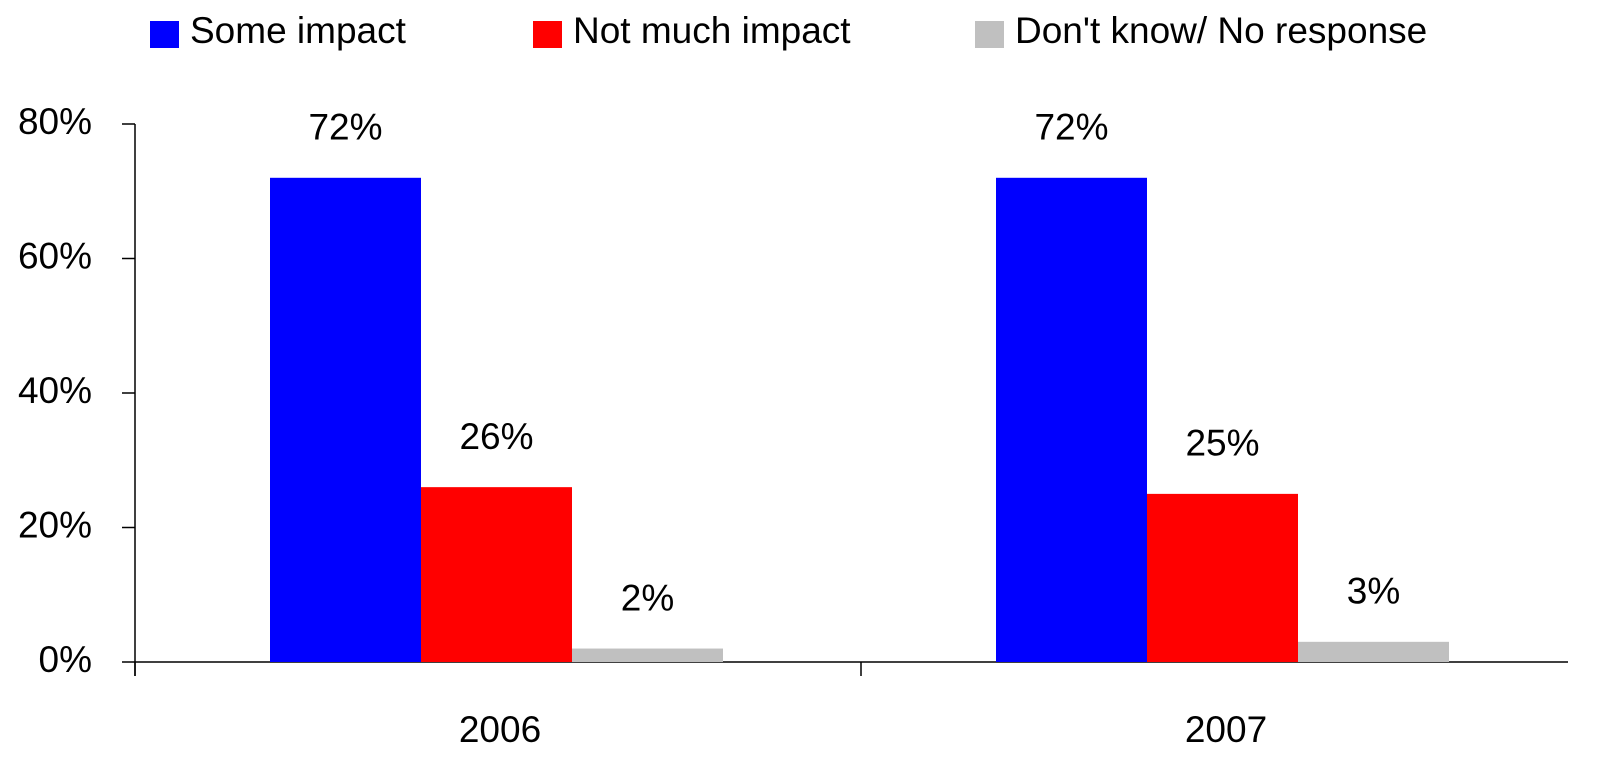 This screenshot has width=1616, height=772. What do you see at coordinates (647, 597) in the screenshot?
I see `data-label: 2%` at bounding box center [647, 597].